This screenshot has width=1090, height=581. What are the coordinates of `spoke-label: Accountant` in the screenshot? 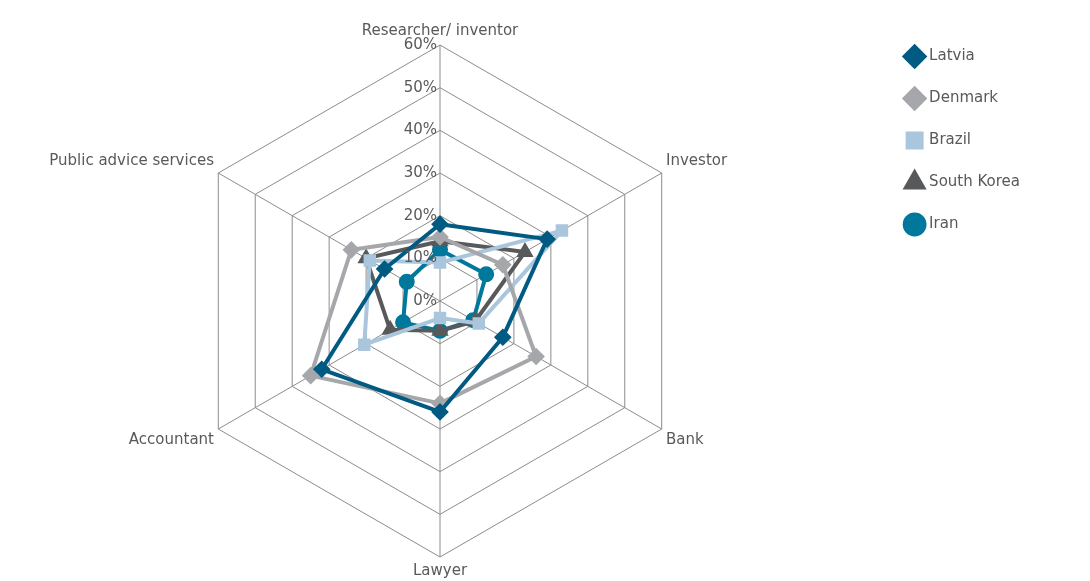 It's located at (171, 439).